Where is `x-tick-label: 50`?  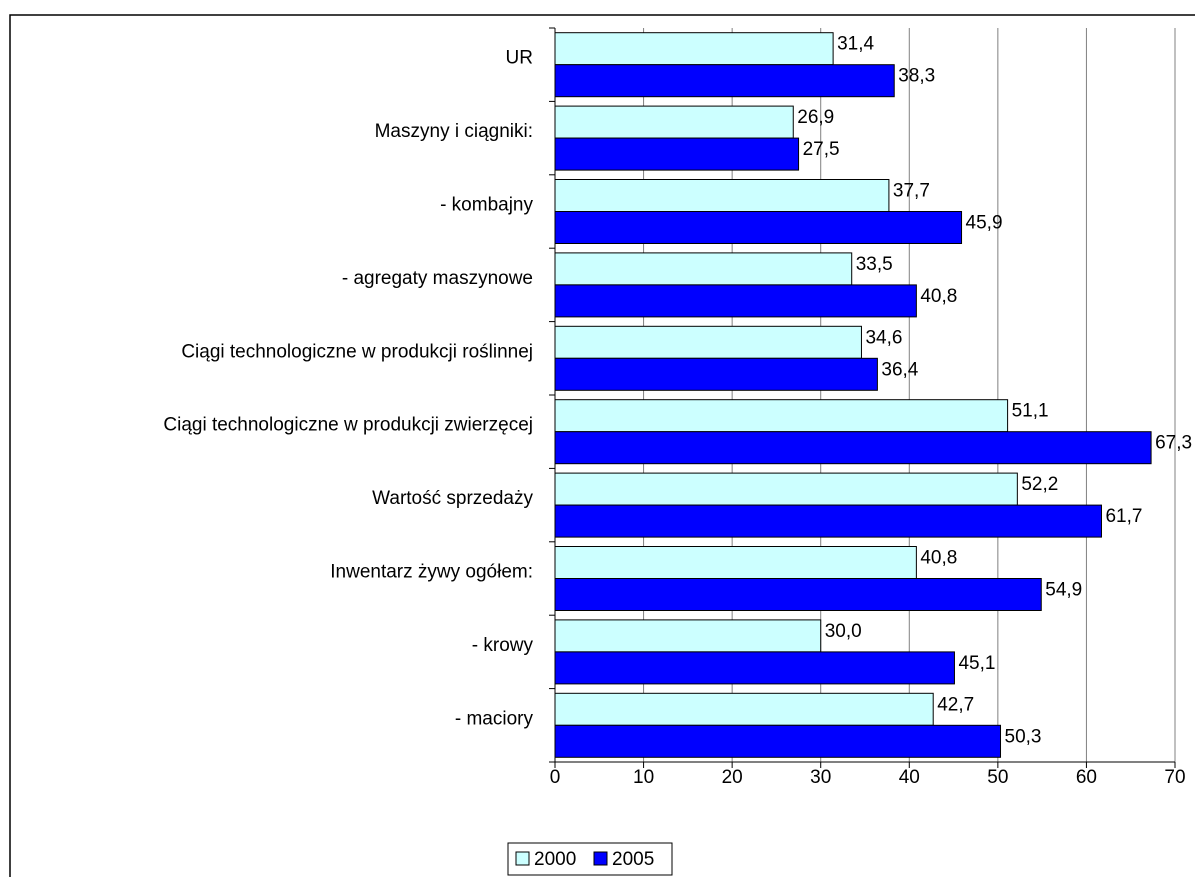 x-tick-label: 50 is located at coordinates (997, 777).